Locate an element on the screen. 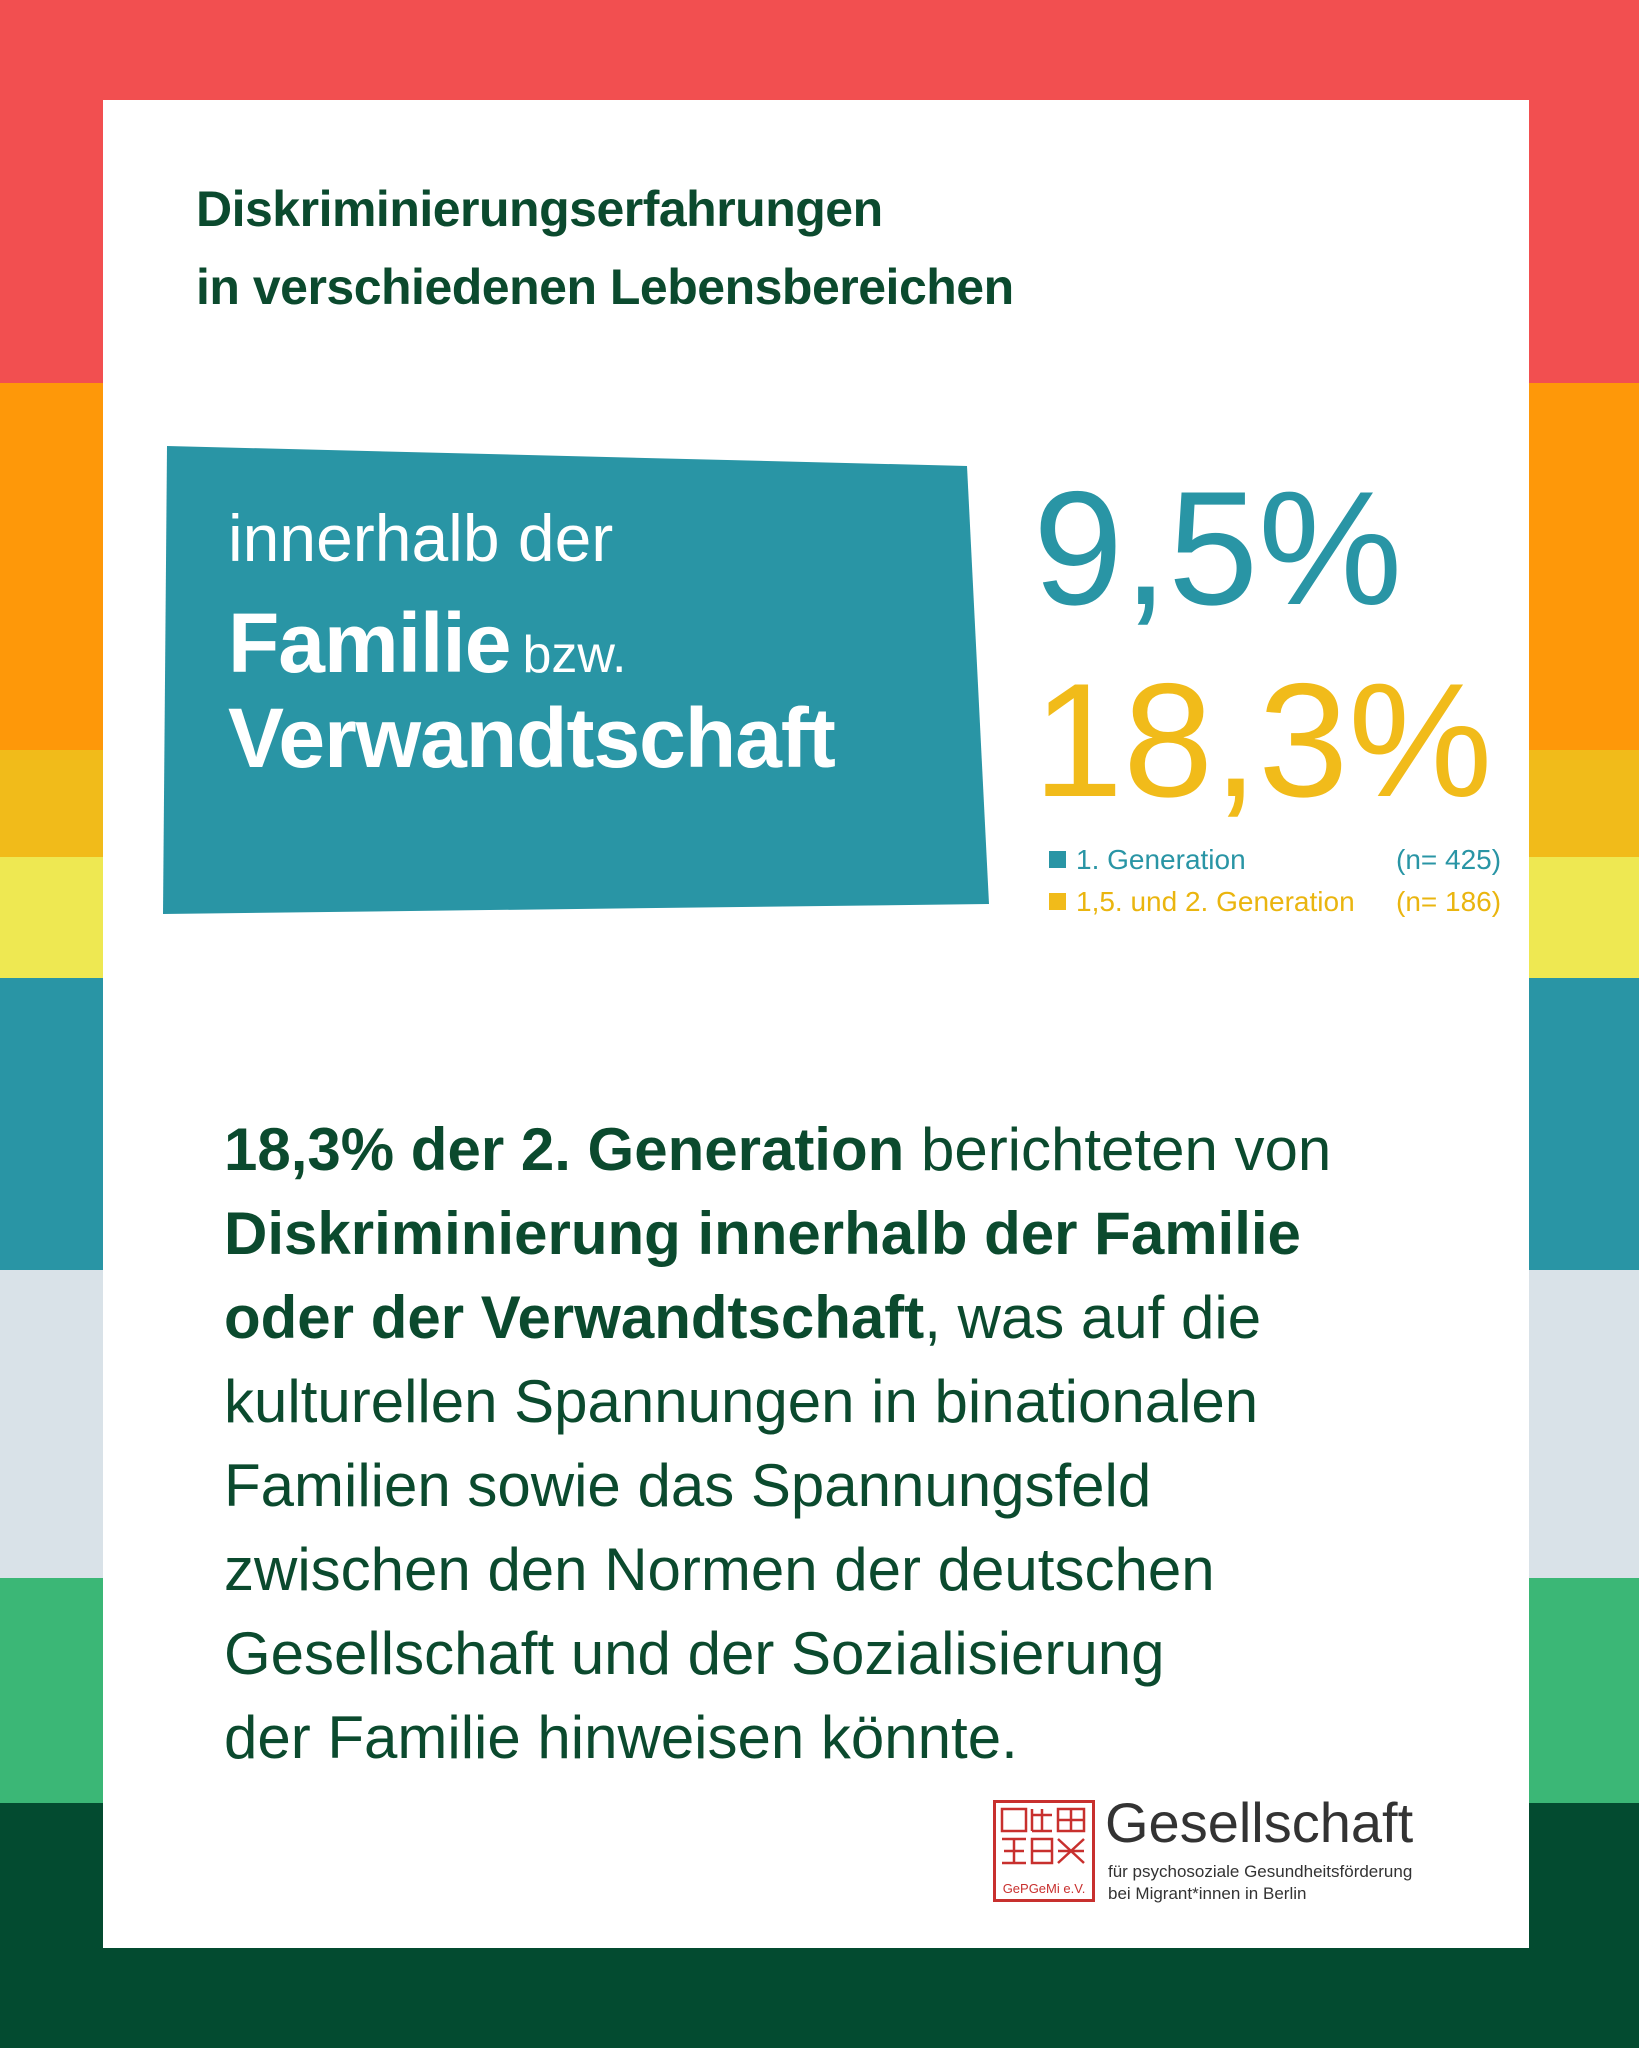  banner-bzw: bzw. is located at coordinates (574, 655).